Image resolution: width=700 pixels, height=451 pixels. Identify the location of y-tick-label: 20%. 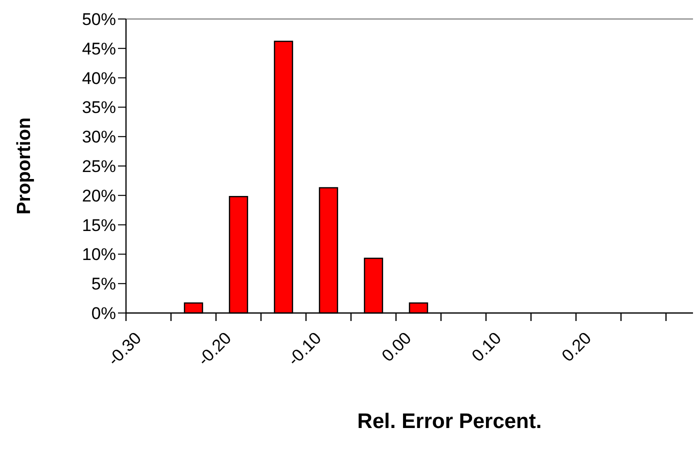
(99, 196).